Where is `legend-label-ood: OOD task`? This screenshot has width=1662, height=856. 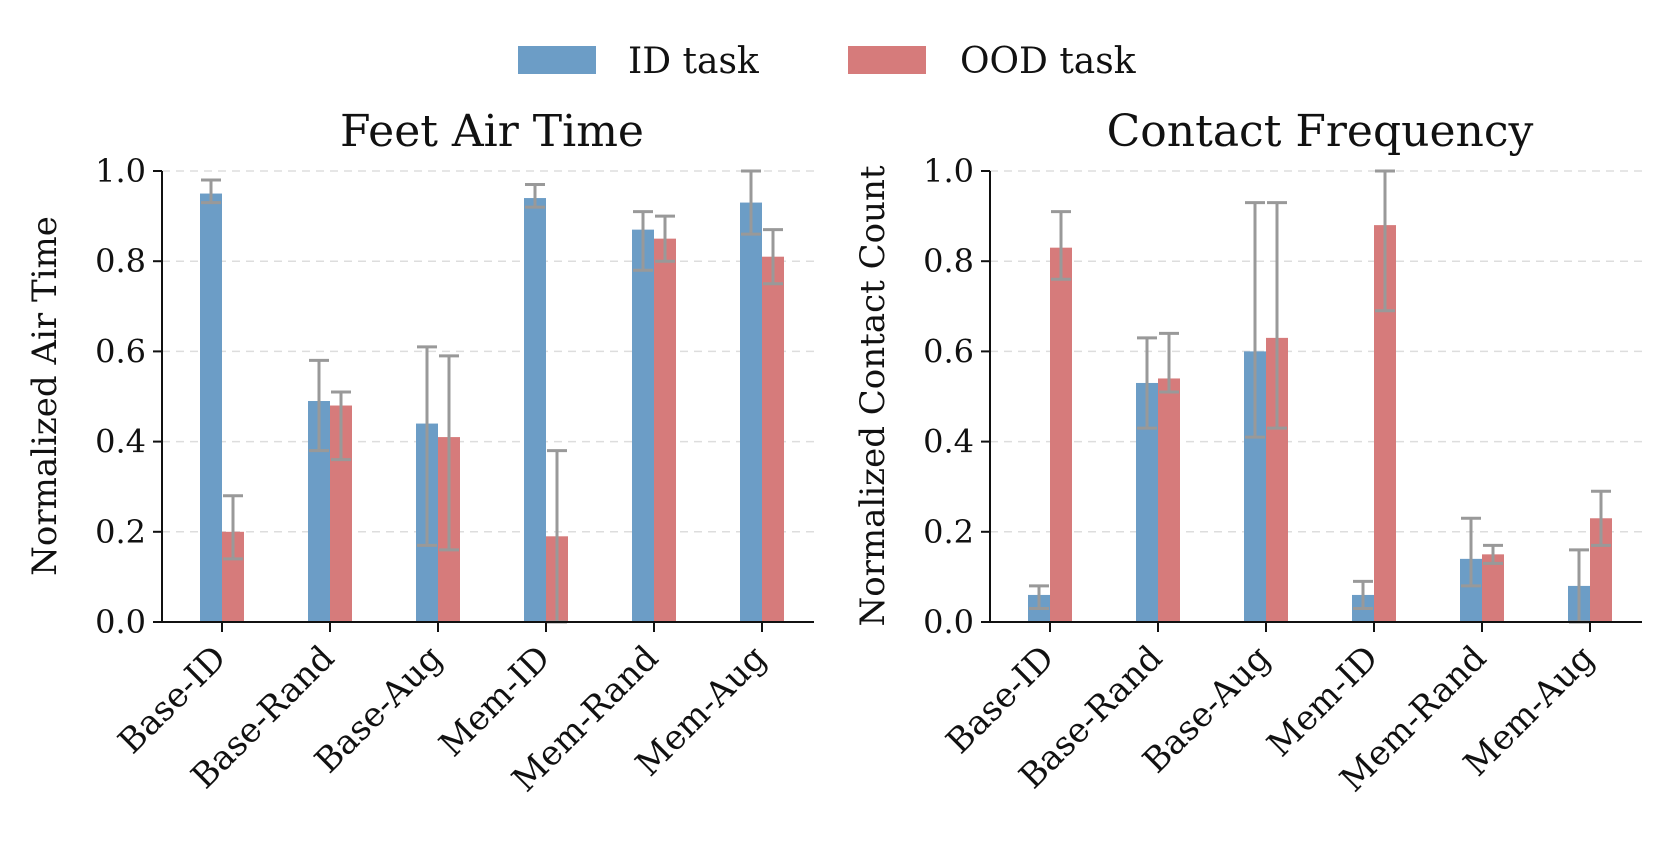
legend-label-ood: OOD task is located at coordinates (1048, 61).